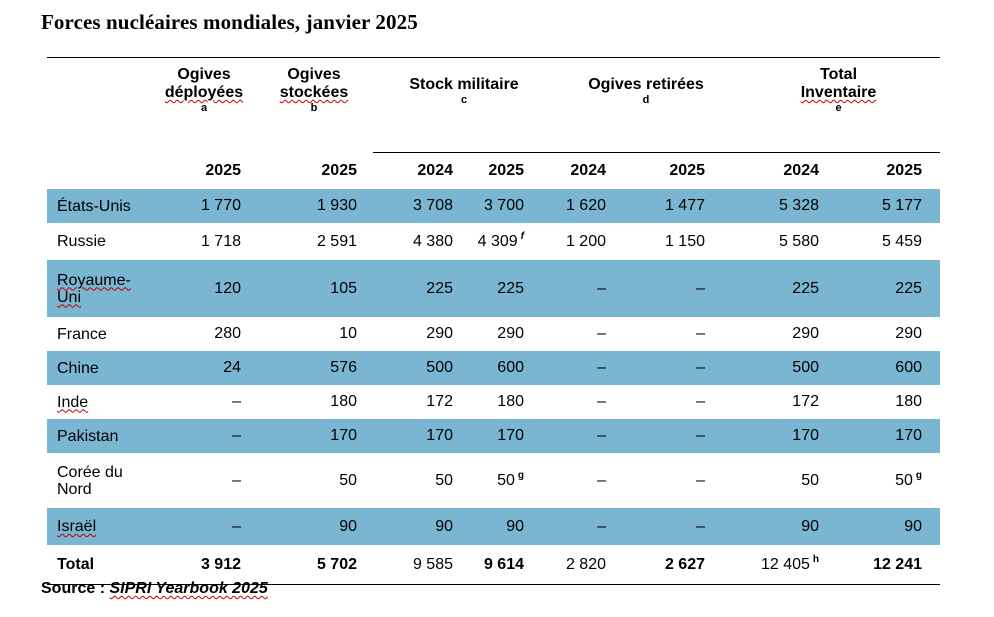  What do you see at coordinates (100, 288) in the screenshot?
I see `country-cell: Royaume- Uni` at bounding box center [100, 288].